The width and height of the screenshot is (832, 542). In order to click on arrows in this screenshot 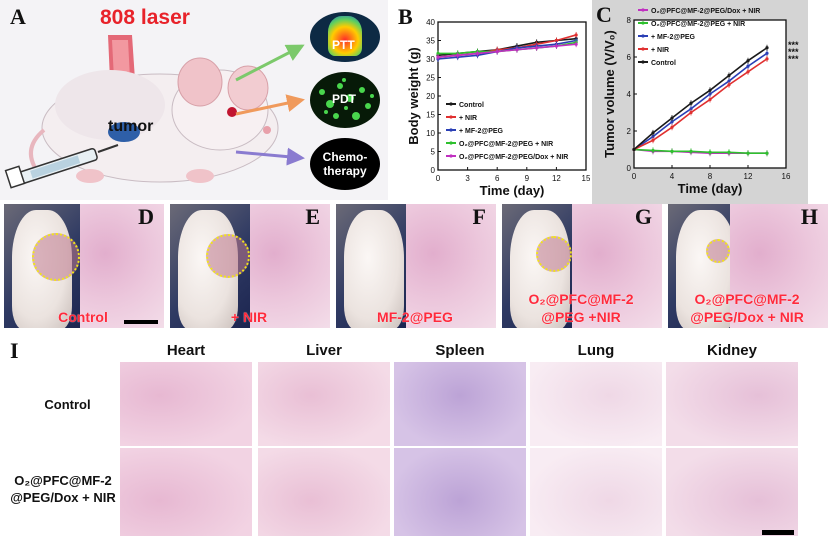, I will do `click(270, 105)`.